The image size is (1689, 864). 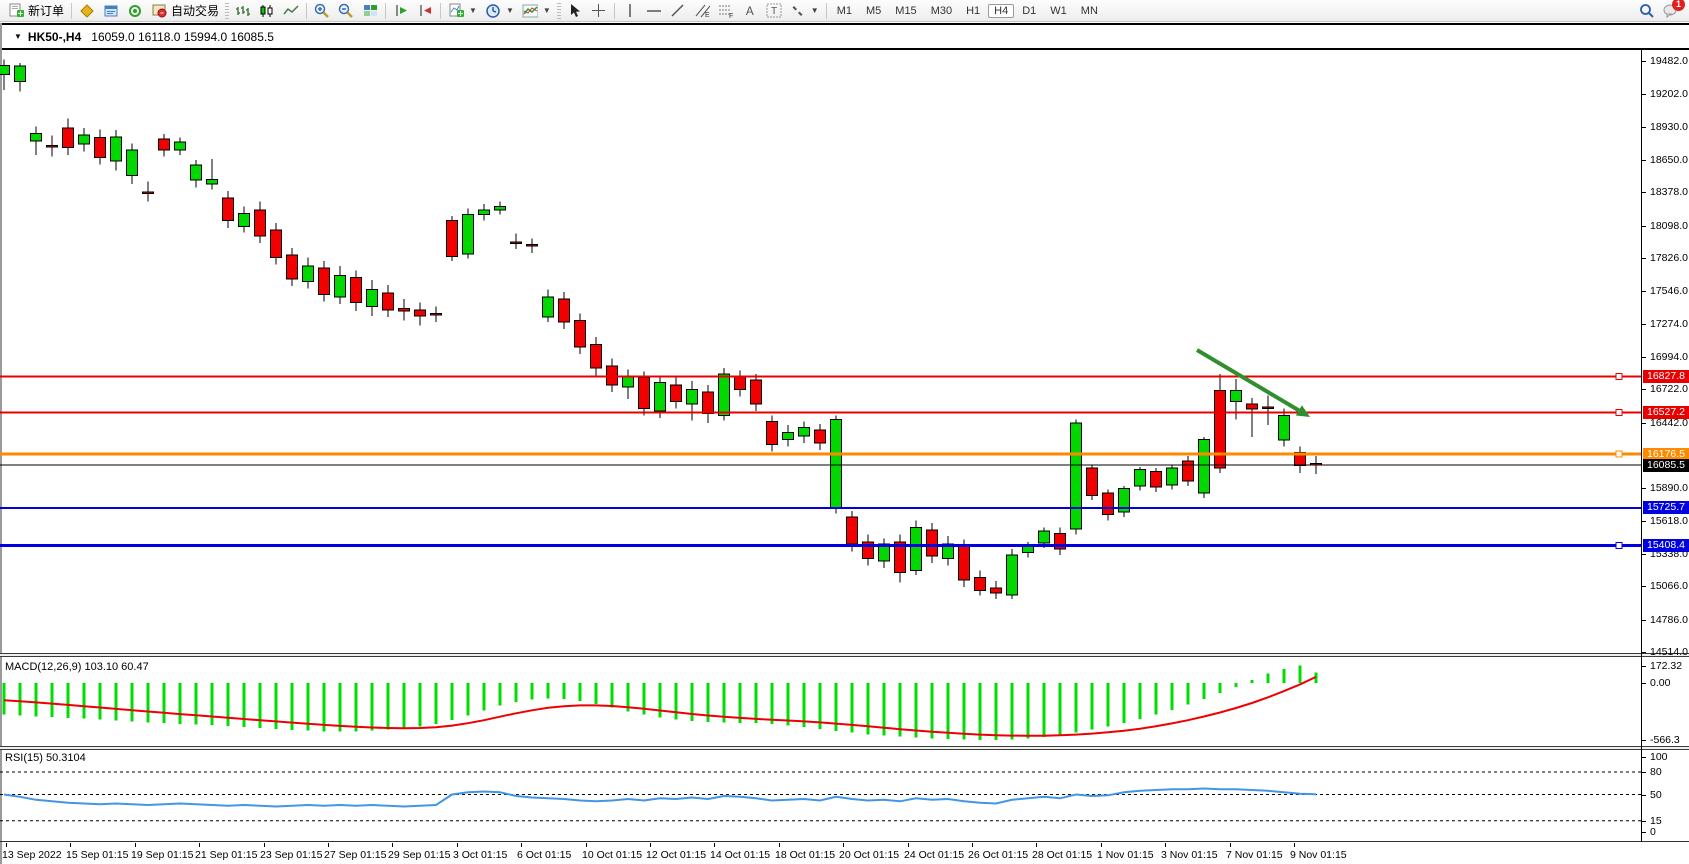 I want to click on tf-m15: M15, so click(x=906, y=10).